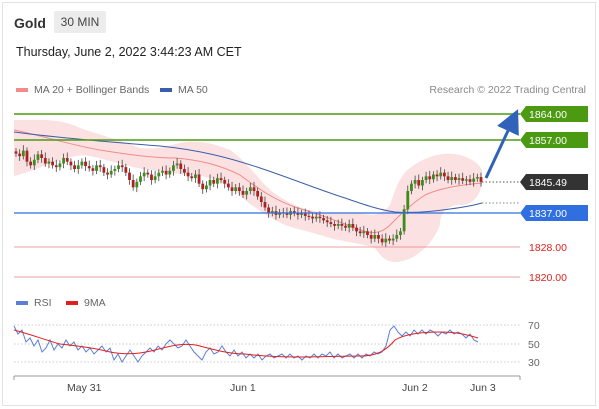 The image size is (599, 409). What do you see at coordinates (415, 388) in the screenshot?
I see `x-label-jun2: Jun 2` at bounding box center [415, 388].